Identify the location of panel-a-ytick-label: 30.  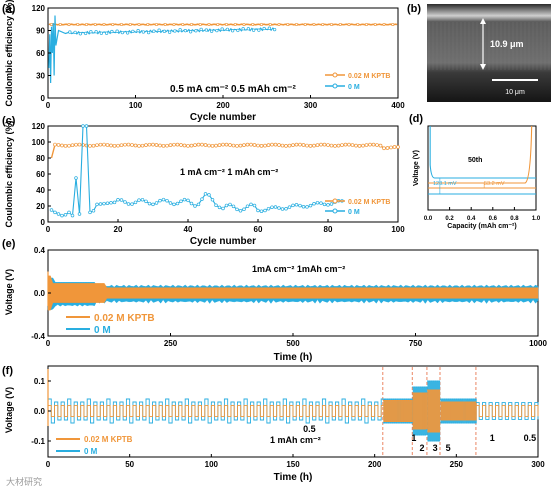
(40, 76).